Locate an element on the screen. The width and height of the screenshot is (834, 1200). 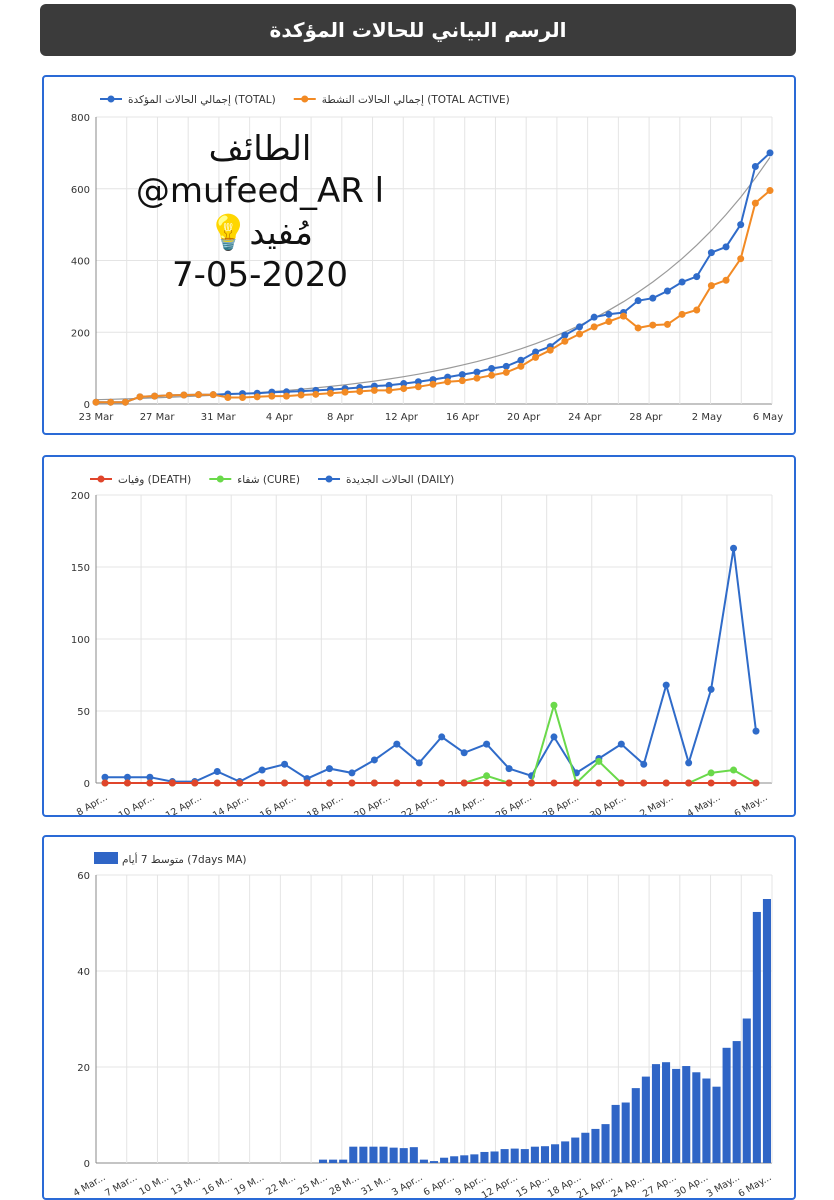
legend-label: الحالات الجديدة (DAILY) is located at coordinates (400, 480).